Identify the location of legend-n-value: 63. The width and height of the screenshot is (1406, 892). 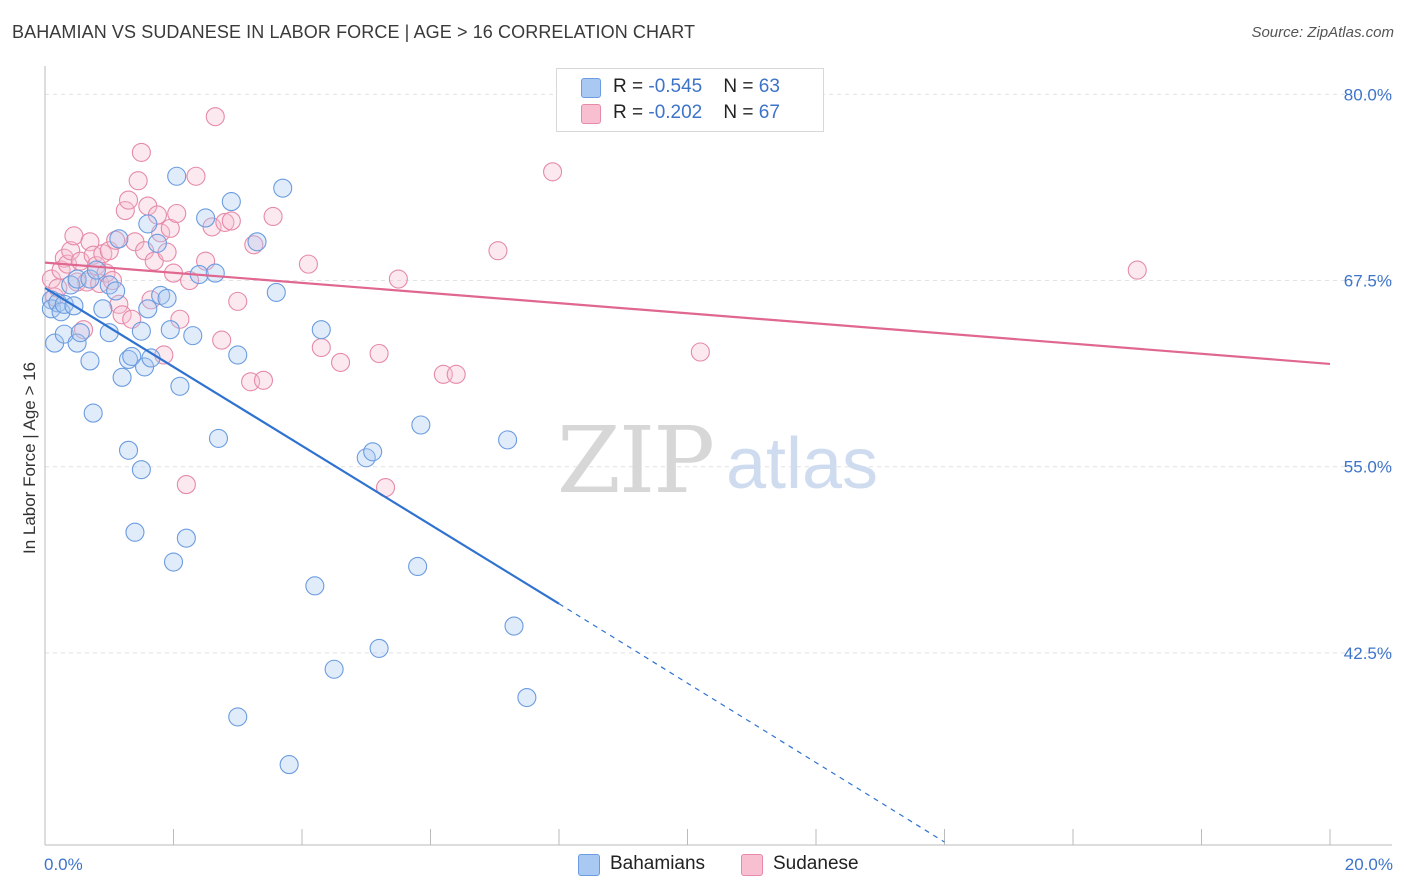
(769, 86).